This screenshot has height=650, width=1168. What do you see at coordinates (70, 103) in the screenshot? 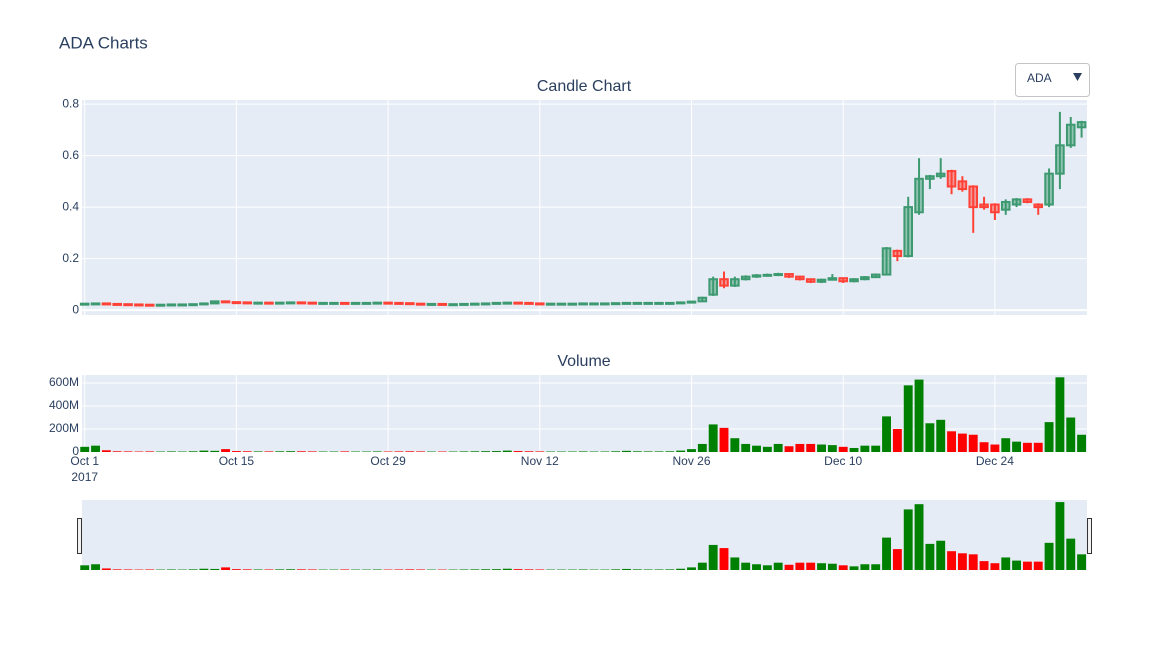
I see `y-tick-label: 0.8` at bounding box center [70, 103].